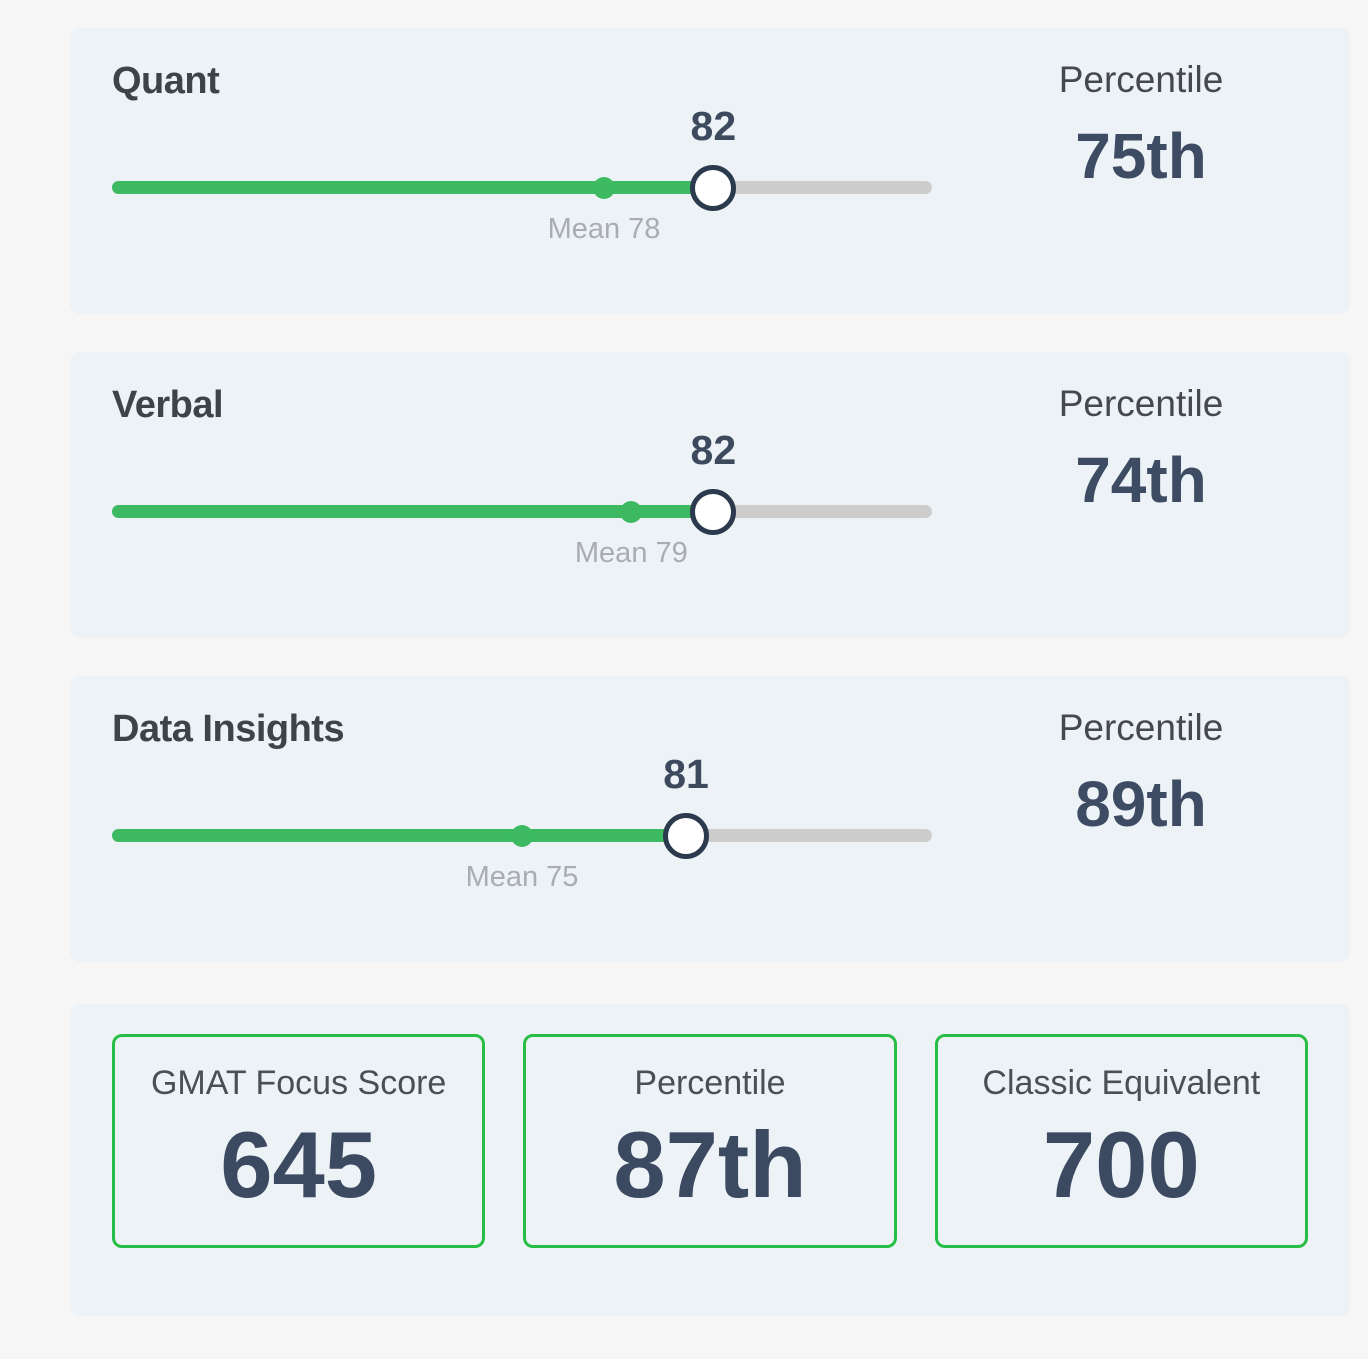 The image size is (1368, 1359). What do you see at coordinates (168, 405) in the screenshot?
I see `section-title: Verbal` at bounding box center [168, 405].